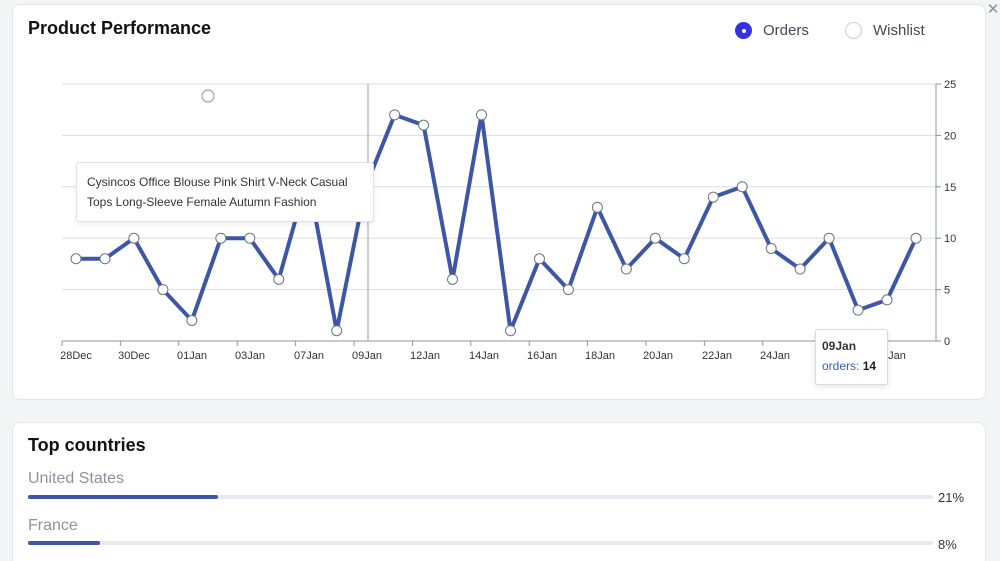 This screenshot has width=1000, height=561. Describe the element at coordinates (53, 525) in the screenshot. I see `country-name: France` at that location.